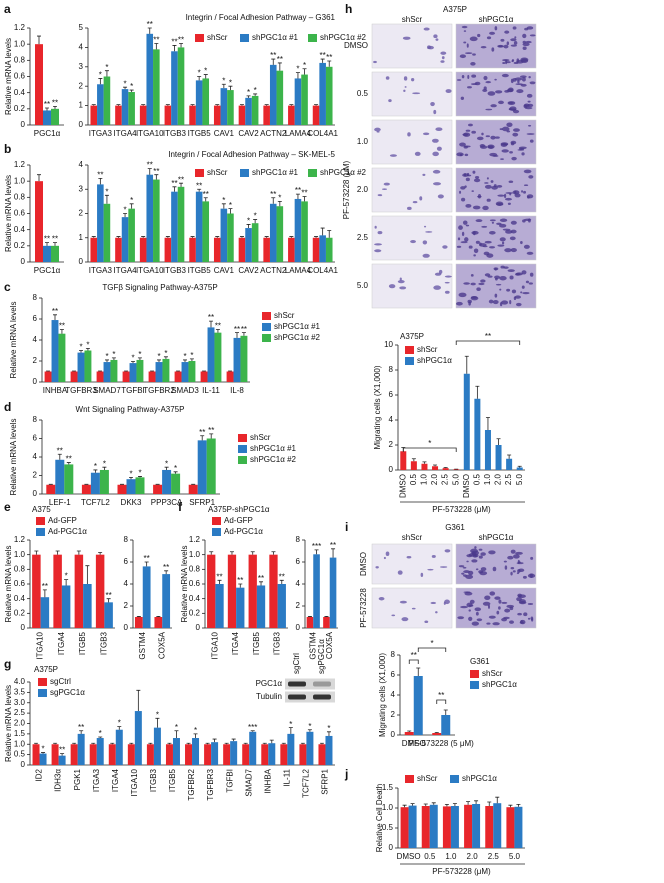 Image resolution: width=664 pixels, height=883 pixels. Describe the element at coordinates (329, 645) in the screenshot. I see `x-tick-label: COX5A` at that location.